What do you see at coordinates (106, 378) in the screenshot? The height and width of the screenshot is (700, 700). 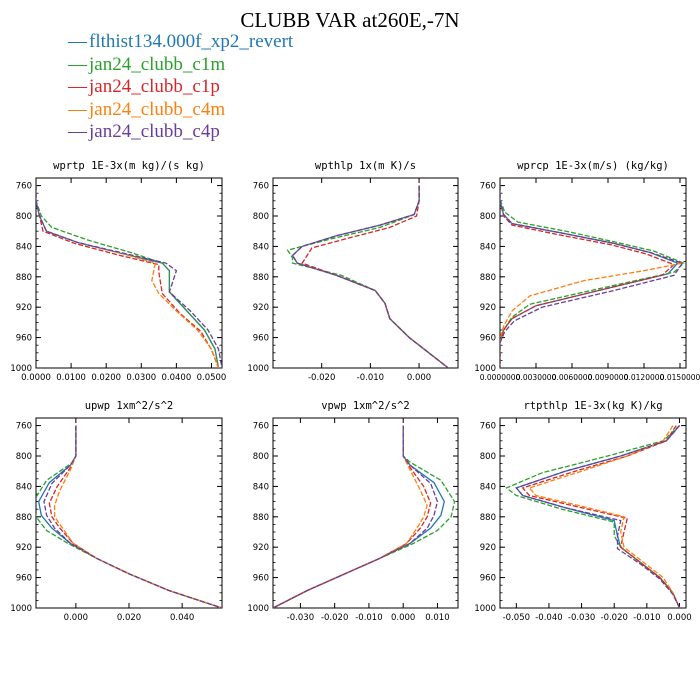 I see `x-tick-label: 0.0200` at bounding box center [106, 378].